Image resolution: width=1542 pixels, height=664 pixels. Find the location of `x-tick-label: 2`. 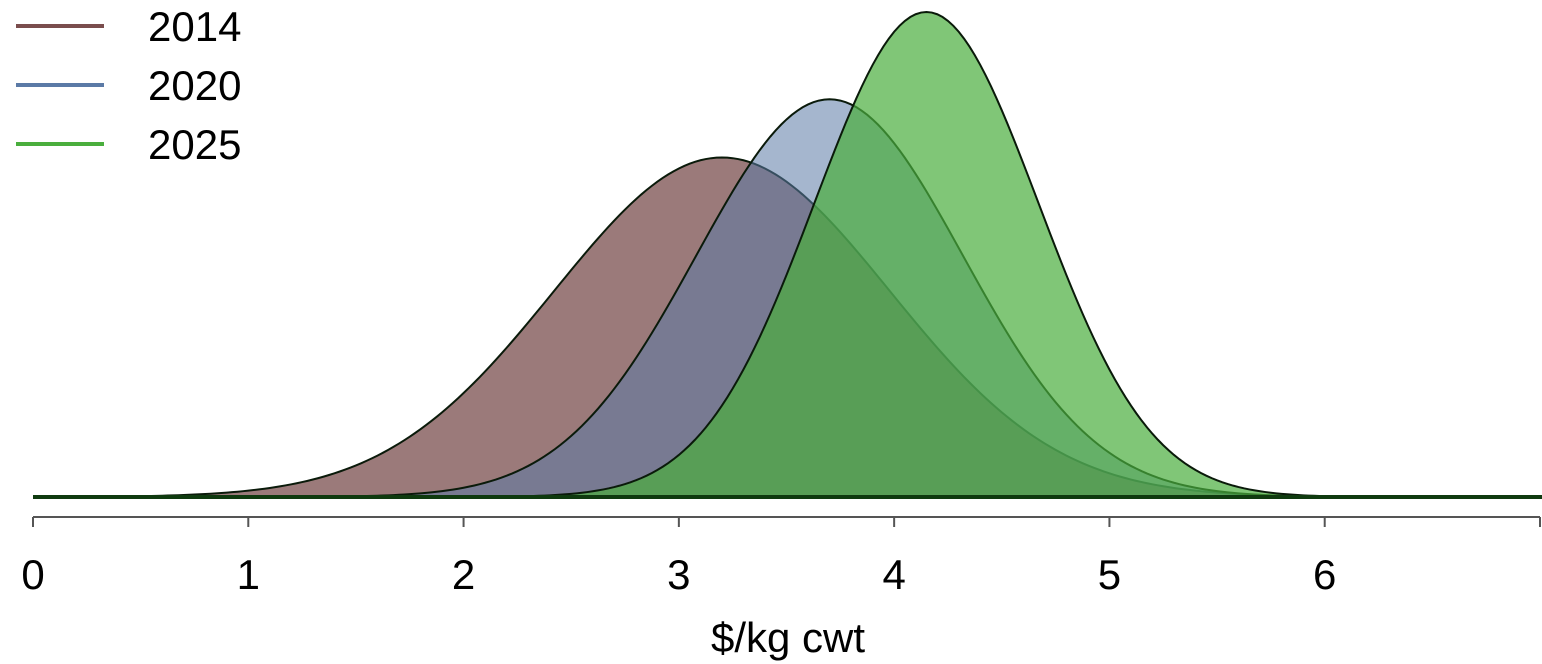

x-tick-label: 2 is located at coordinates (463, 574).